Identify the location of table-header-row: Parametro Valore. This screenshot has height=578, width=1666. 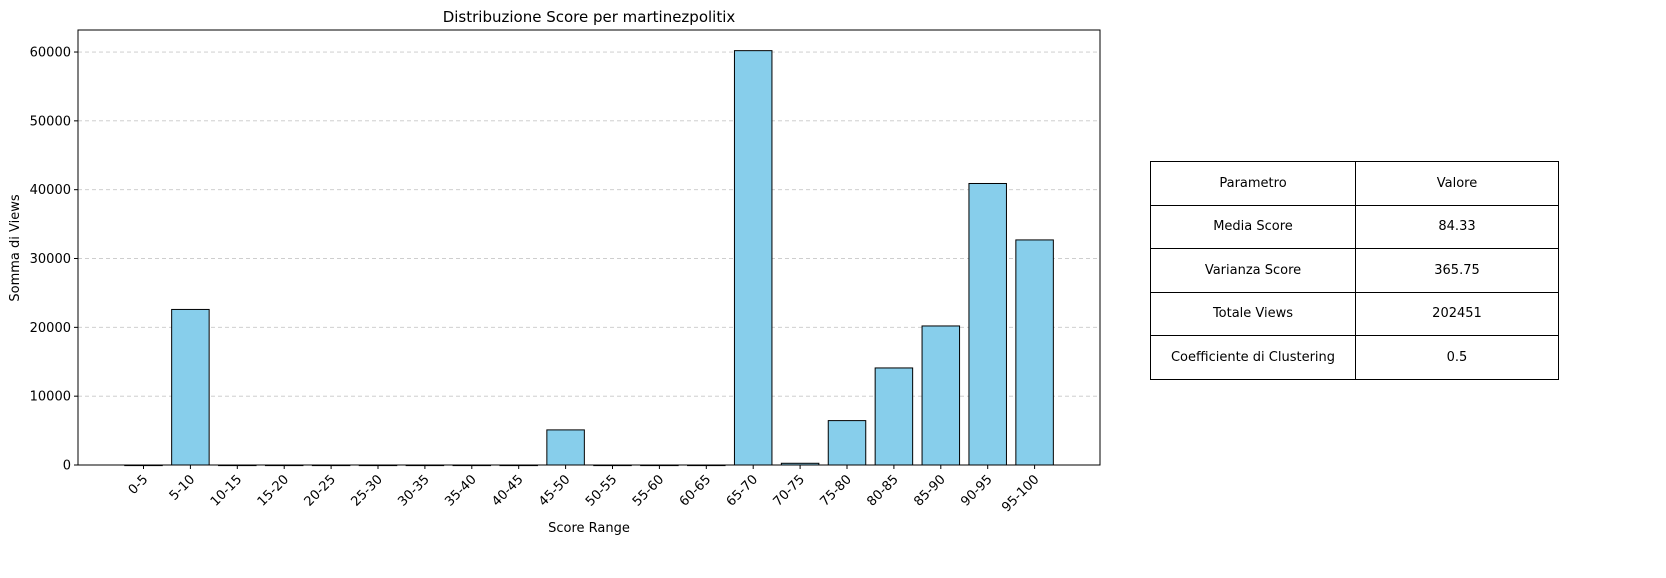
(1354, 183).